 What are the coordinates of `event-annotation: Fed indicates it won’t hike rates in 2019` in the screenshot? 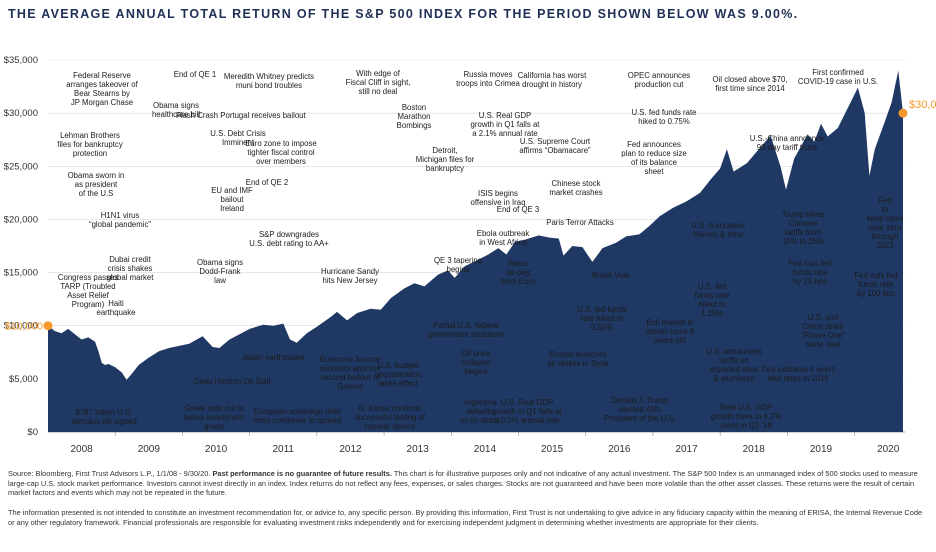 It's located at (799, 374).